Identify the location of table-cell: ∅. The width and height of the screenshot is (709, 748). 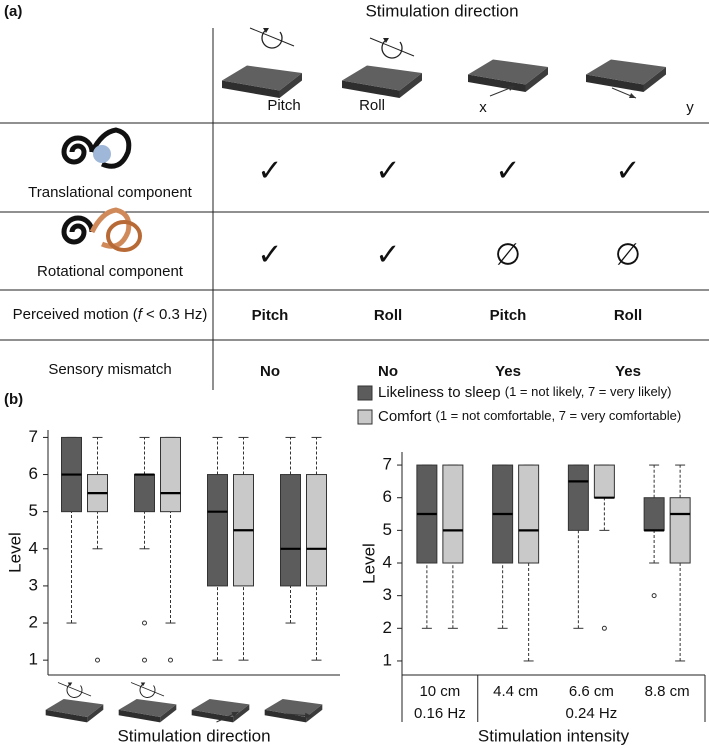
(508, 255).